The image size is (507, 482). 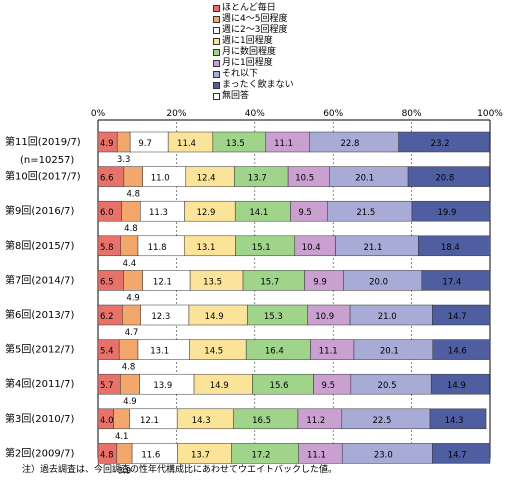 I want to click on category-label: 第6回(2013/7), so click(x=39, y=314).